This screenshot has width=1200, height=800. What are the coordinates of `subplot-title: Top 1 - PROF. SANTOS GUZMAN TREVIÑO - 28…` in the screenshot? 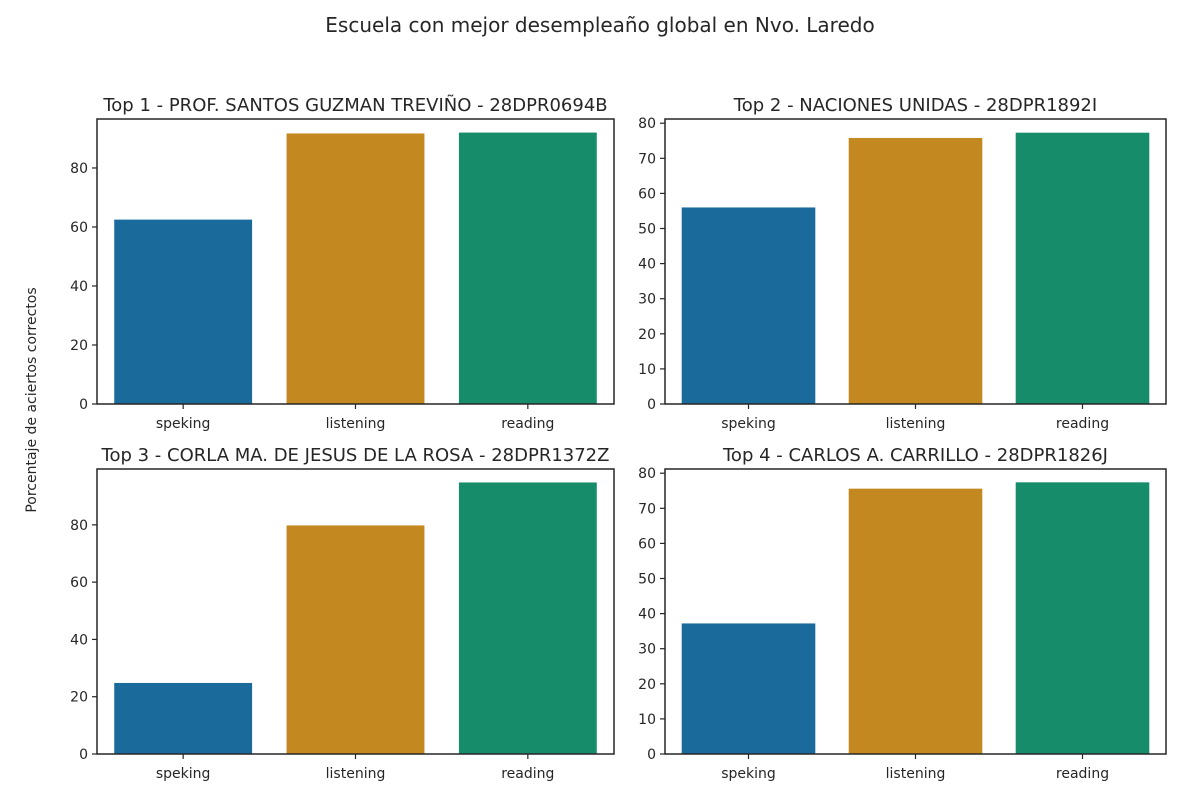 It's located at (354, 105).